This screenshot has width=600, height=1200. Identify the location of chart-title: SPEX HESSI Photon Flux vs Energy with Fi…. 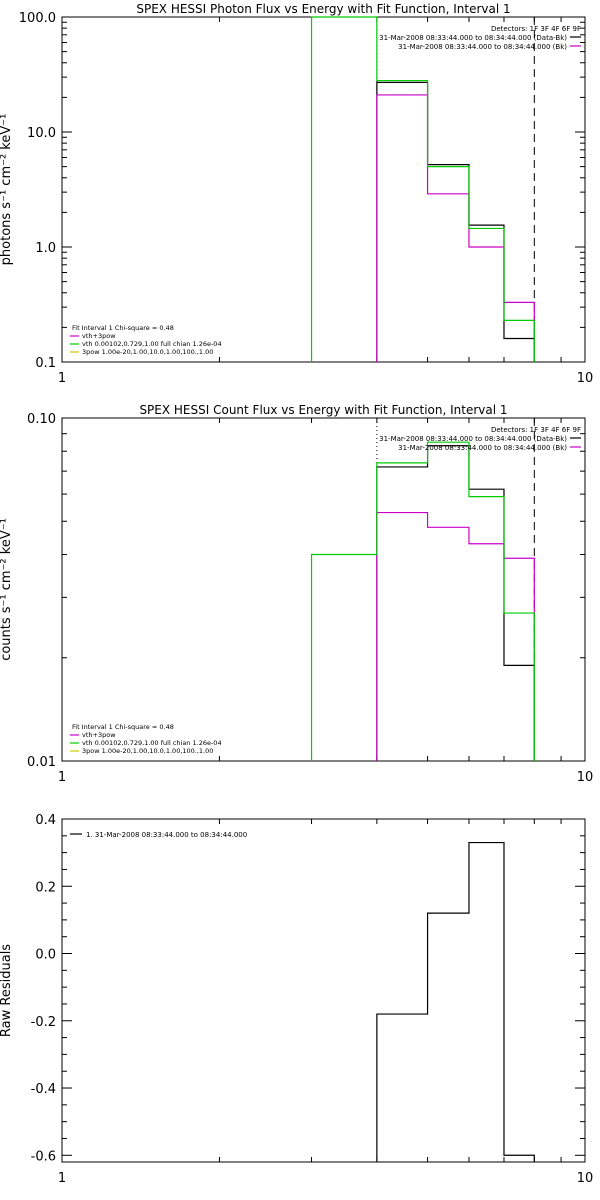
(323, 9).